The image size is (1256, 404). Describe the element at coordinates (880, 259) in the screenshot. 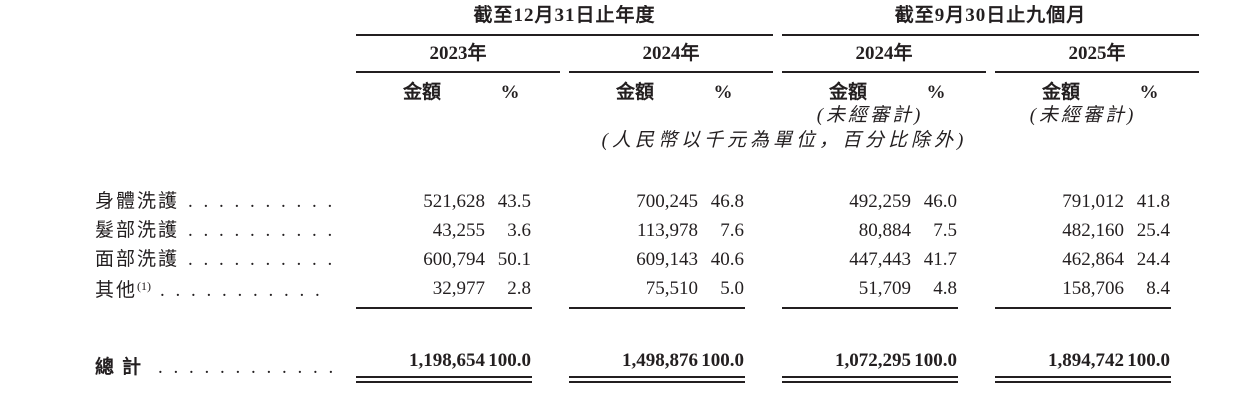

I see `amount-value: 447,443` at that location.